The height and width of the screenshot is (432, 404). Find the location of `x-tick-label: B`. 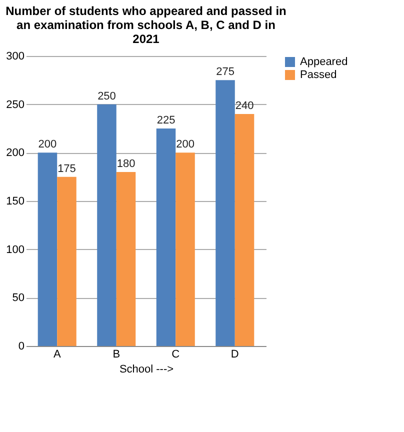

x-tick-label: B is located at coordinates (116, 354).